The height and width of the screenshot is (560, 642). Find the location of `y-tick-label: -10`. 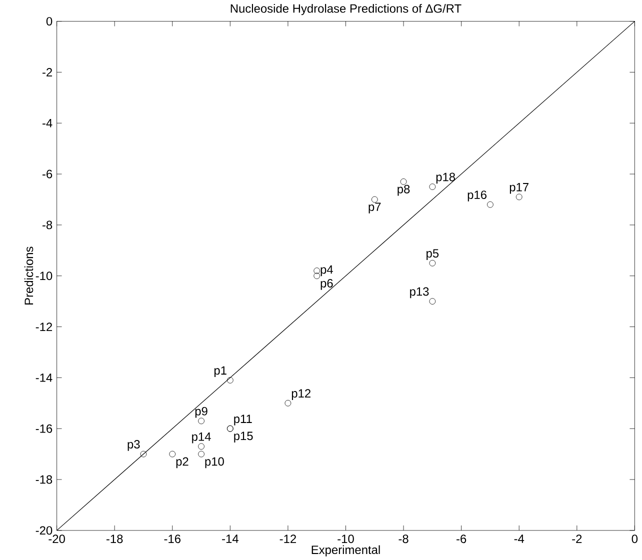

y-tick-label: -10 is located at coordinates (44, 275).